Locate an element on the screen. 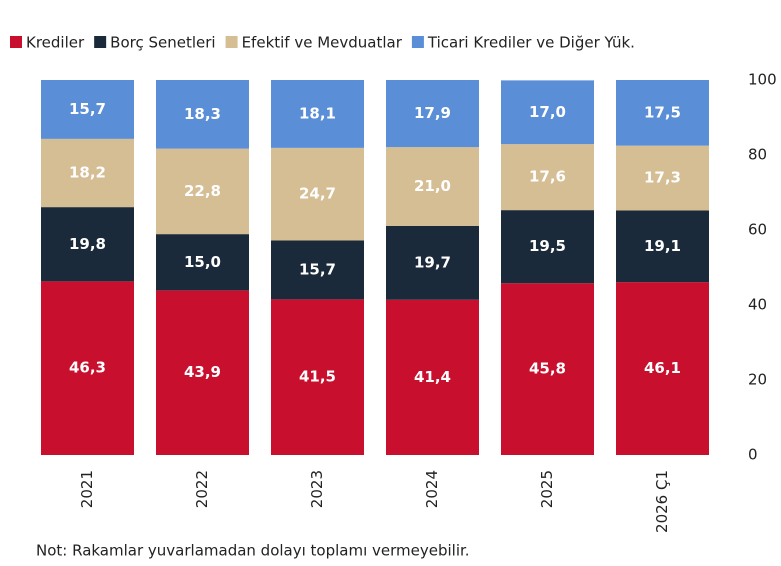 This screenshot has width=781, height=566. value-label: 41,5 is located at coordinates (317, 377).